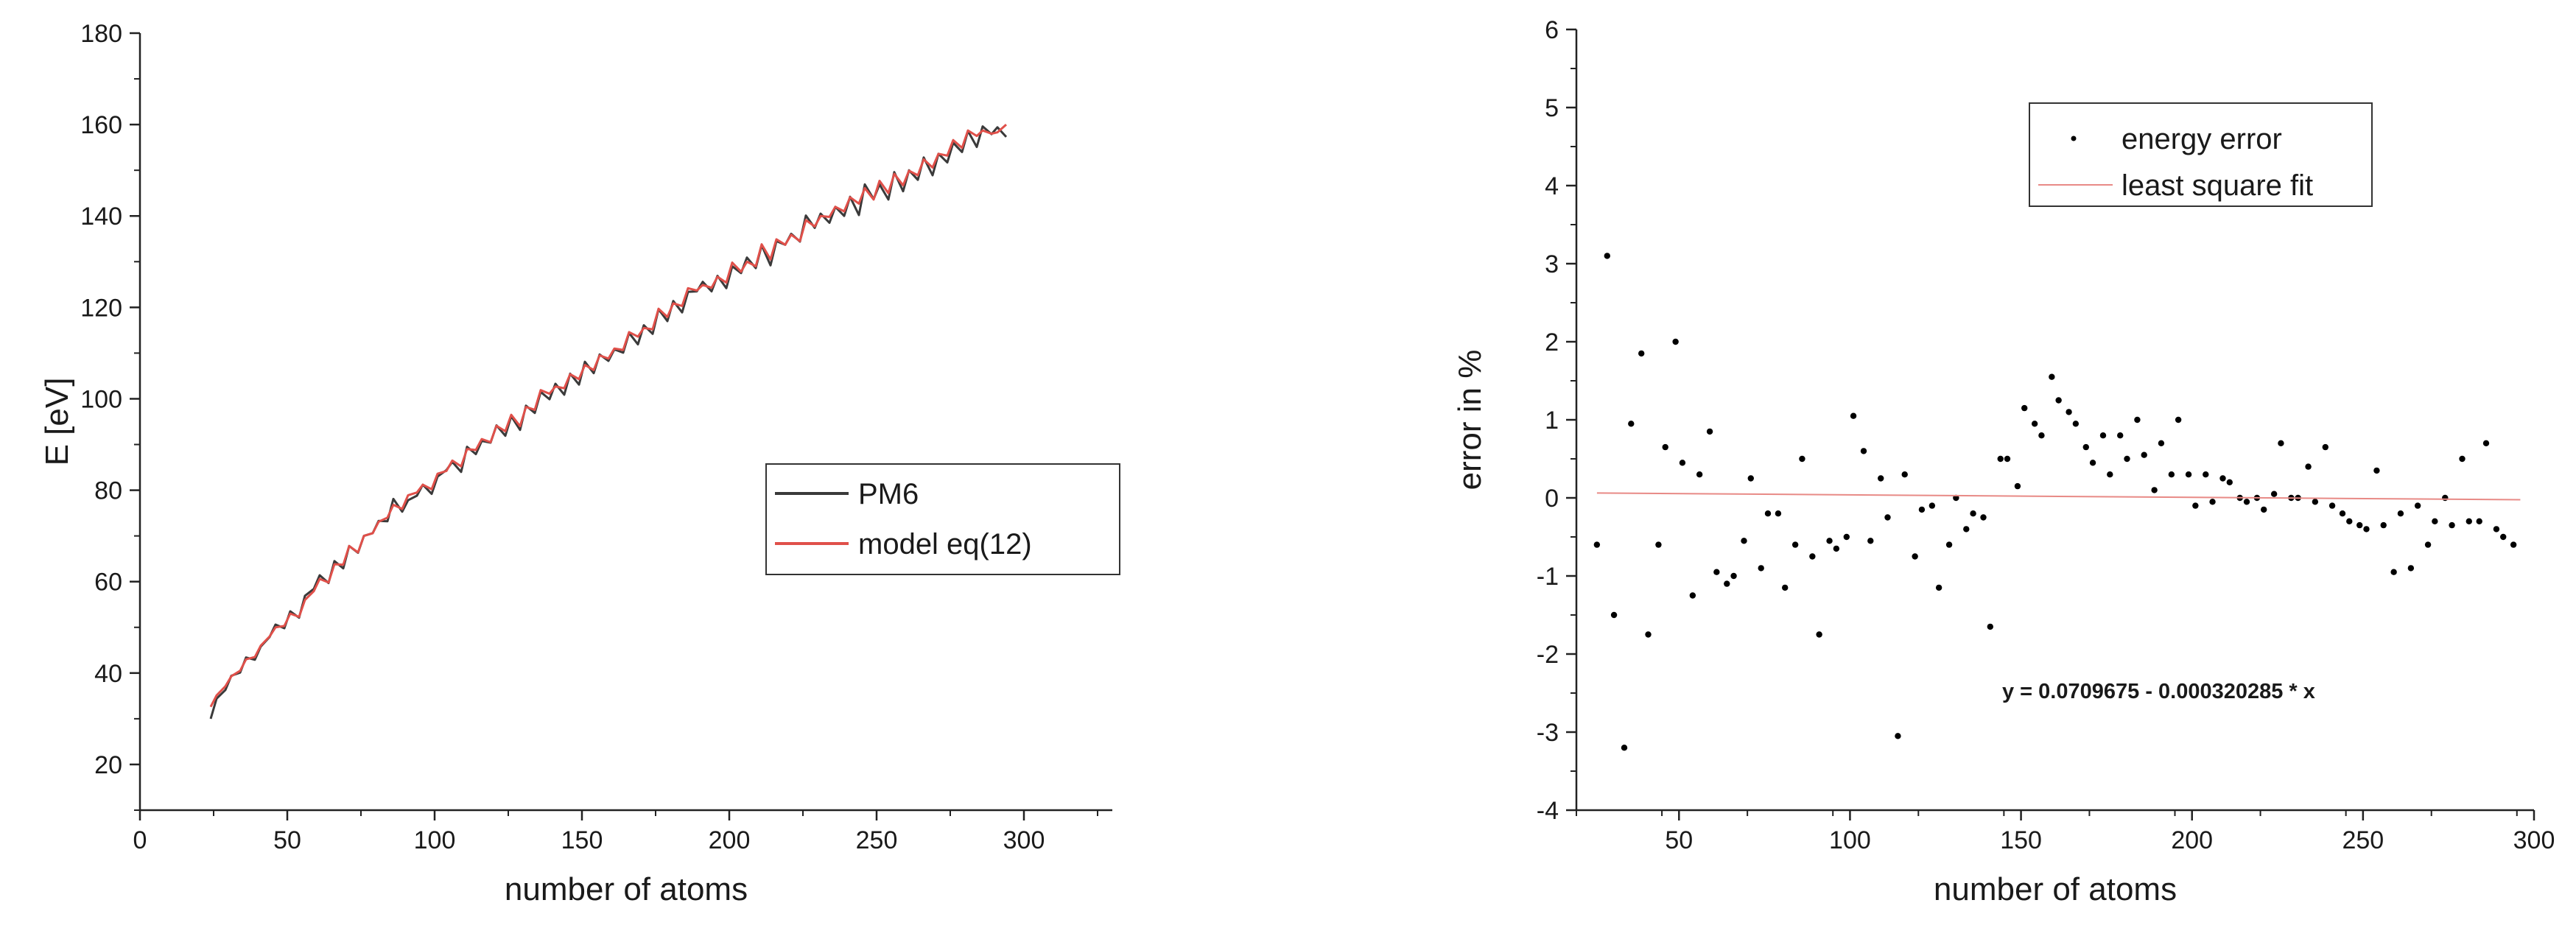  I want to click on legend-label-model: model eq(12), so click(945, 544).